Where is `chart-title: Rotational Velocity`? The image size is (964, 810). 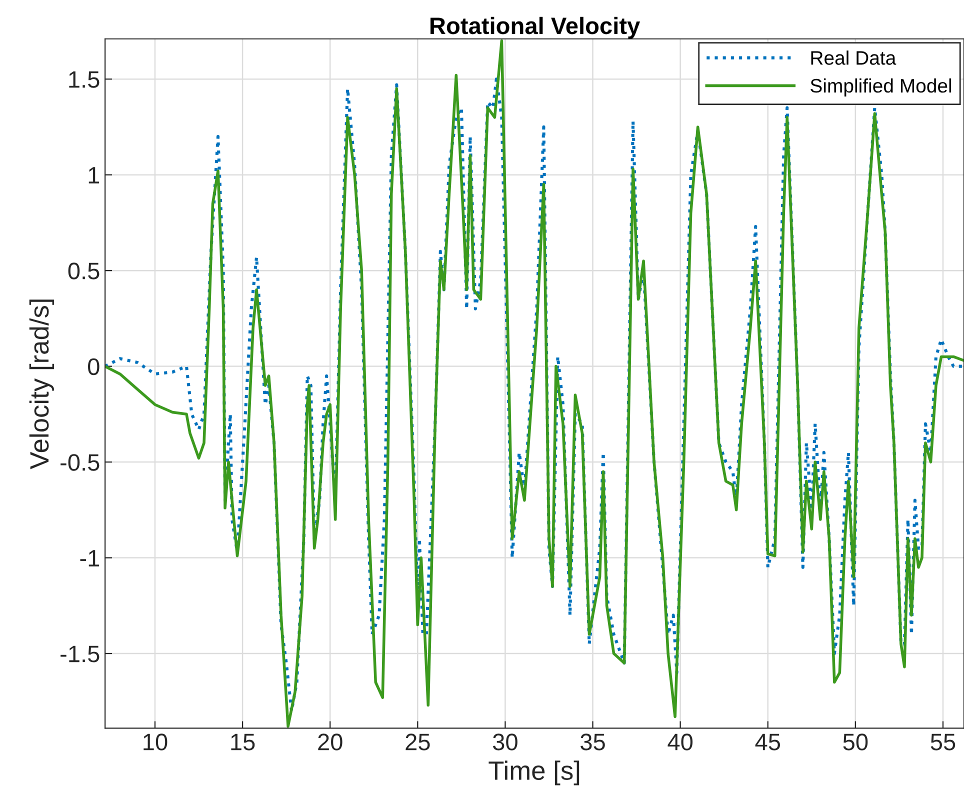
chart-title: Rotational Velocity is located at coordinates (535, 27).